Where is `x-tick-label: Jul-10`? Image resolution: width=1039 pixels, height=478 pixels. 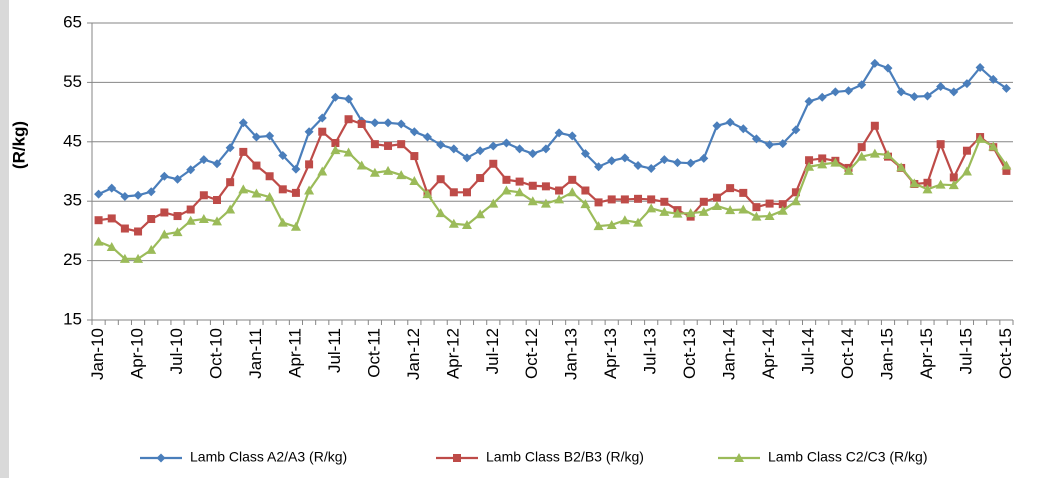 x-tick-label: Jul-10 is located at coordinates (176, 351).